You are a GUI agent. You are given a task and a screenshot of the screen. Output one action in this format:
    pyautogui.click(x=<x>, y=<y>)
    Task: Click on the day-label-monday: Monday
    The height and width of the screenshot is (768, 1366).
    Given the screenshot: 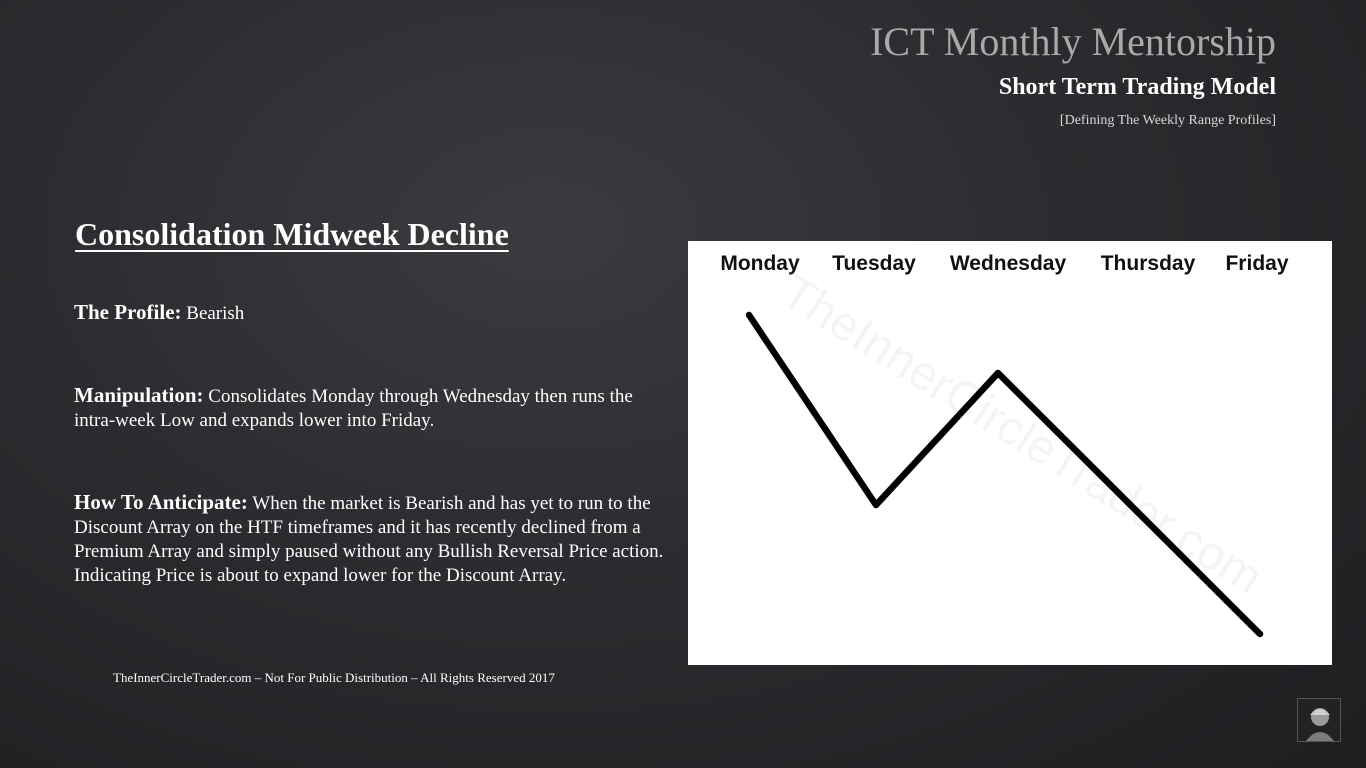 What is the action you would take?
    pyautogui.click(x=760, y=263)
    